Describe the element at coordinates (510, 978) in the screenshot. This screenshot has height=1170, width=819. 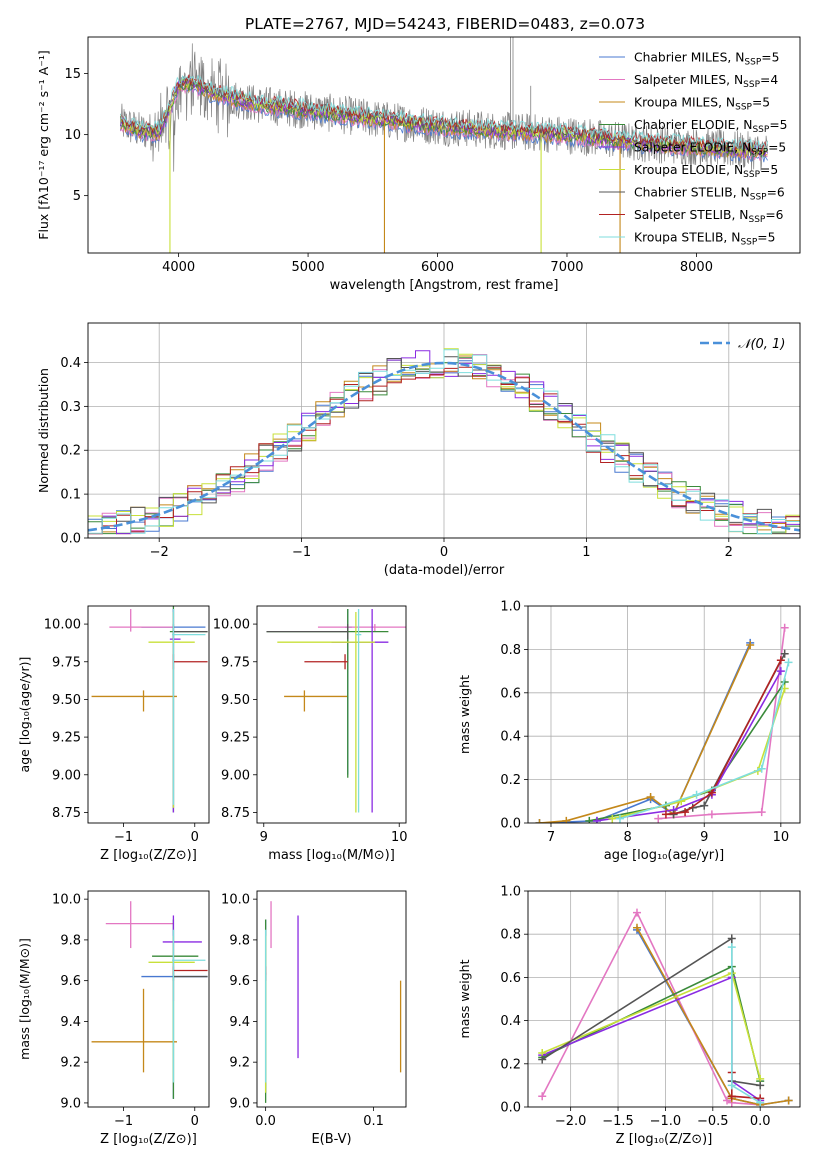
I see `y-tick-label: 0.6` at that location.